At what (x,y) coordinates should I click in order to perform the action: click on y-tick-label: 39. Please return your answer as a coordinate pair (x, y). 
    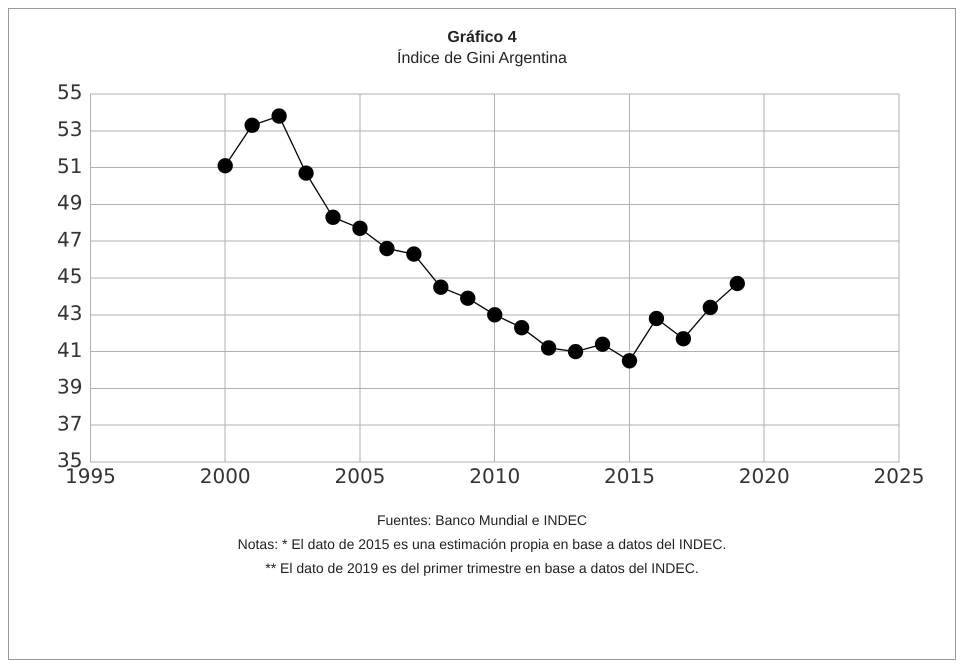
    Looking at the image, I should click on (69, 386).